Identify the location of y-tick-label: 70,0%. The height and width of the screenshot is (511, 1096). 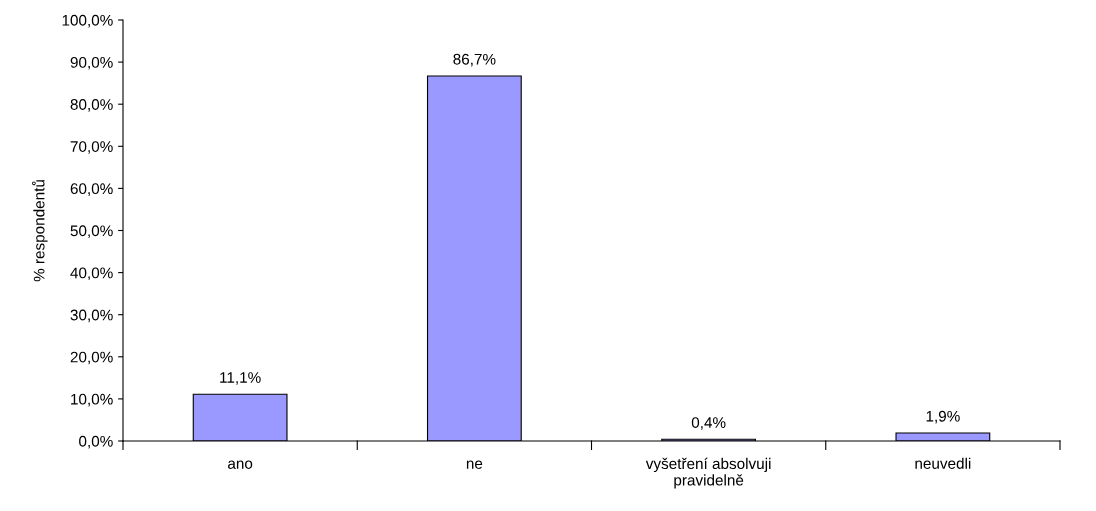
(91, 147).